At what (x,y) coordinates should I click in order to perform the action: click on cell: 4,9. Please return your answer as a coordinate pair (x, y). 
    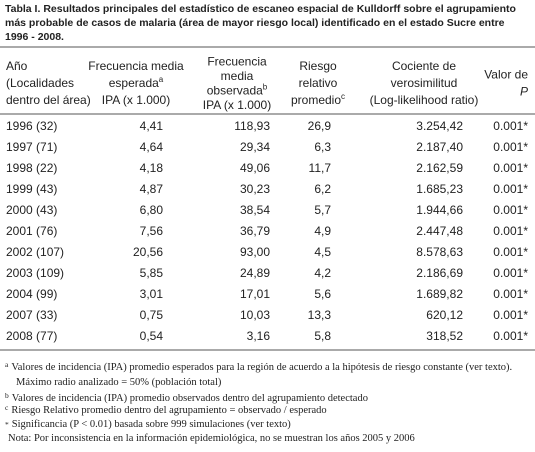
    Looking at the image, I should click on (322, 231).